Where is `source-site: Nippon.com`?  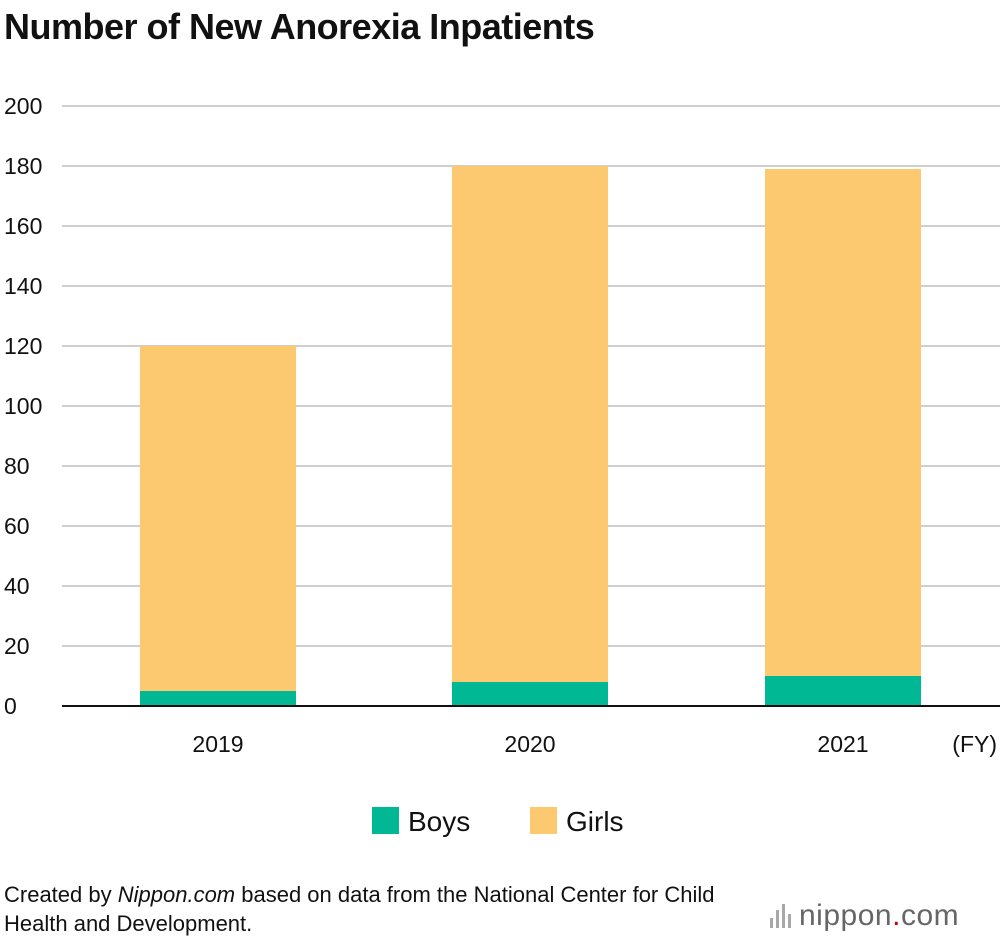
source-site: Nippon.com is located at coordinates (176, 894).